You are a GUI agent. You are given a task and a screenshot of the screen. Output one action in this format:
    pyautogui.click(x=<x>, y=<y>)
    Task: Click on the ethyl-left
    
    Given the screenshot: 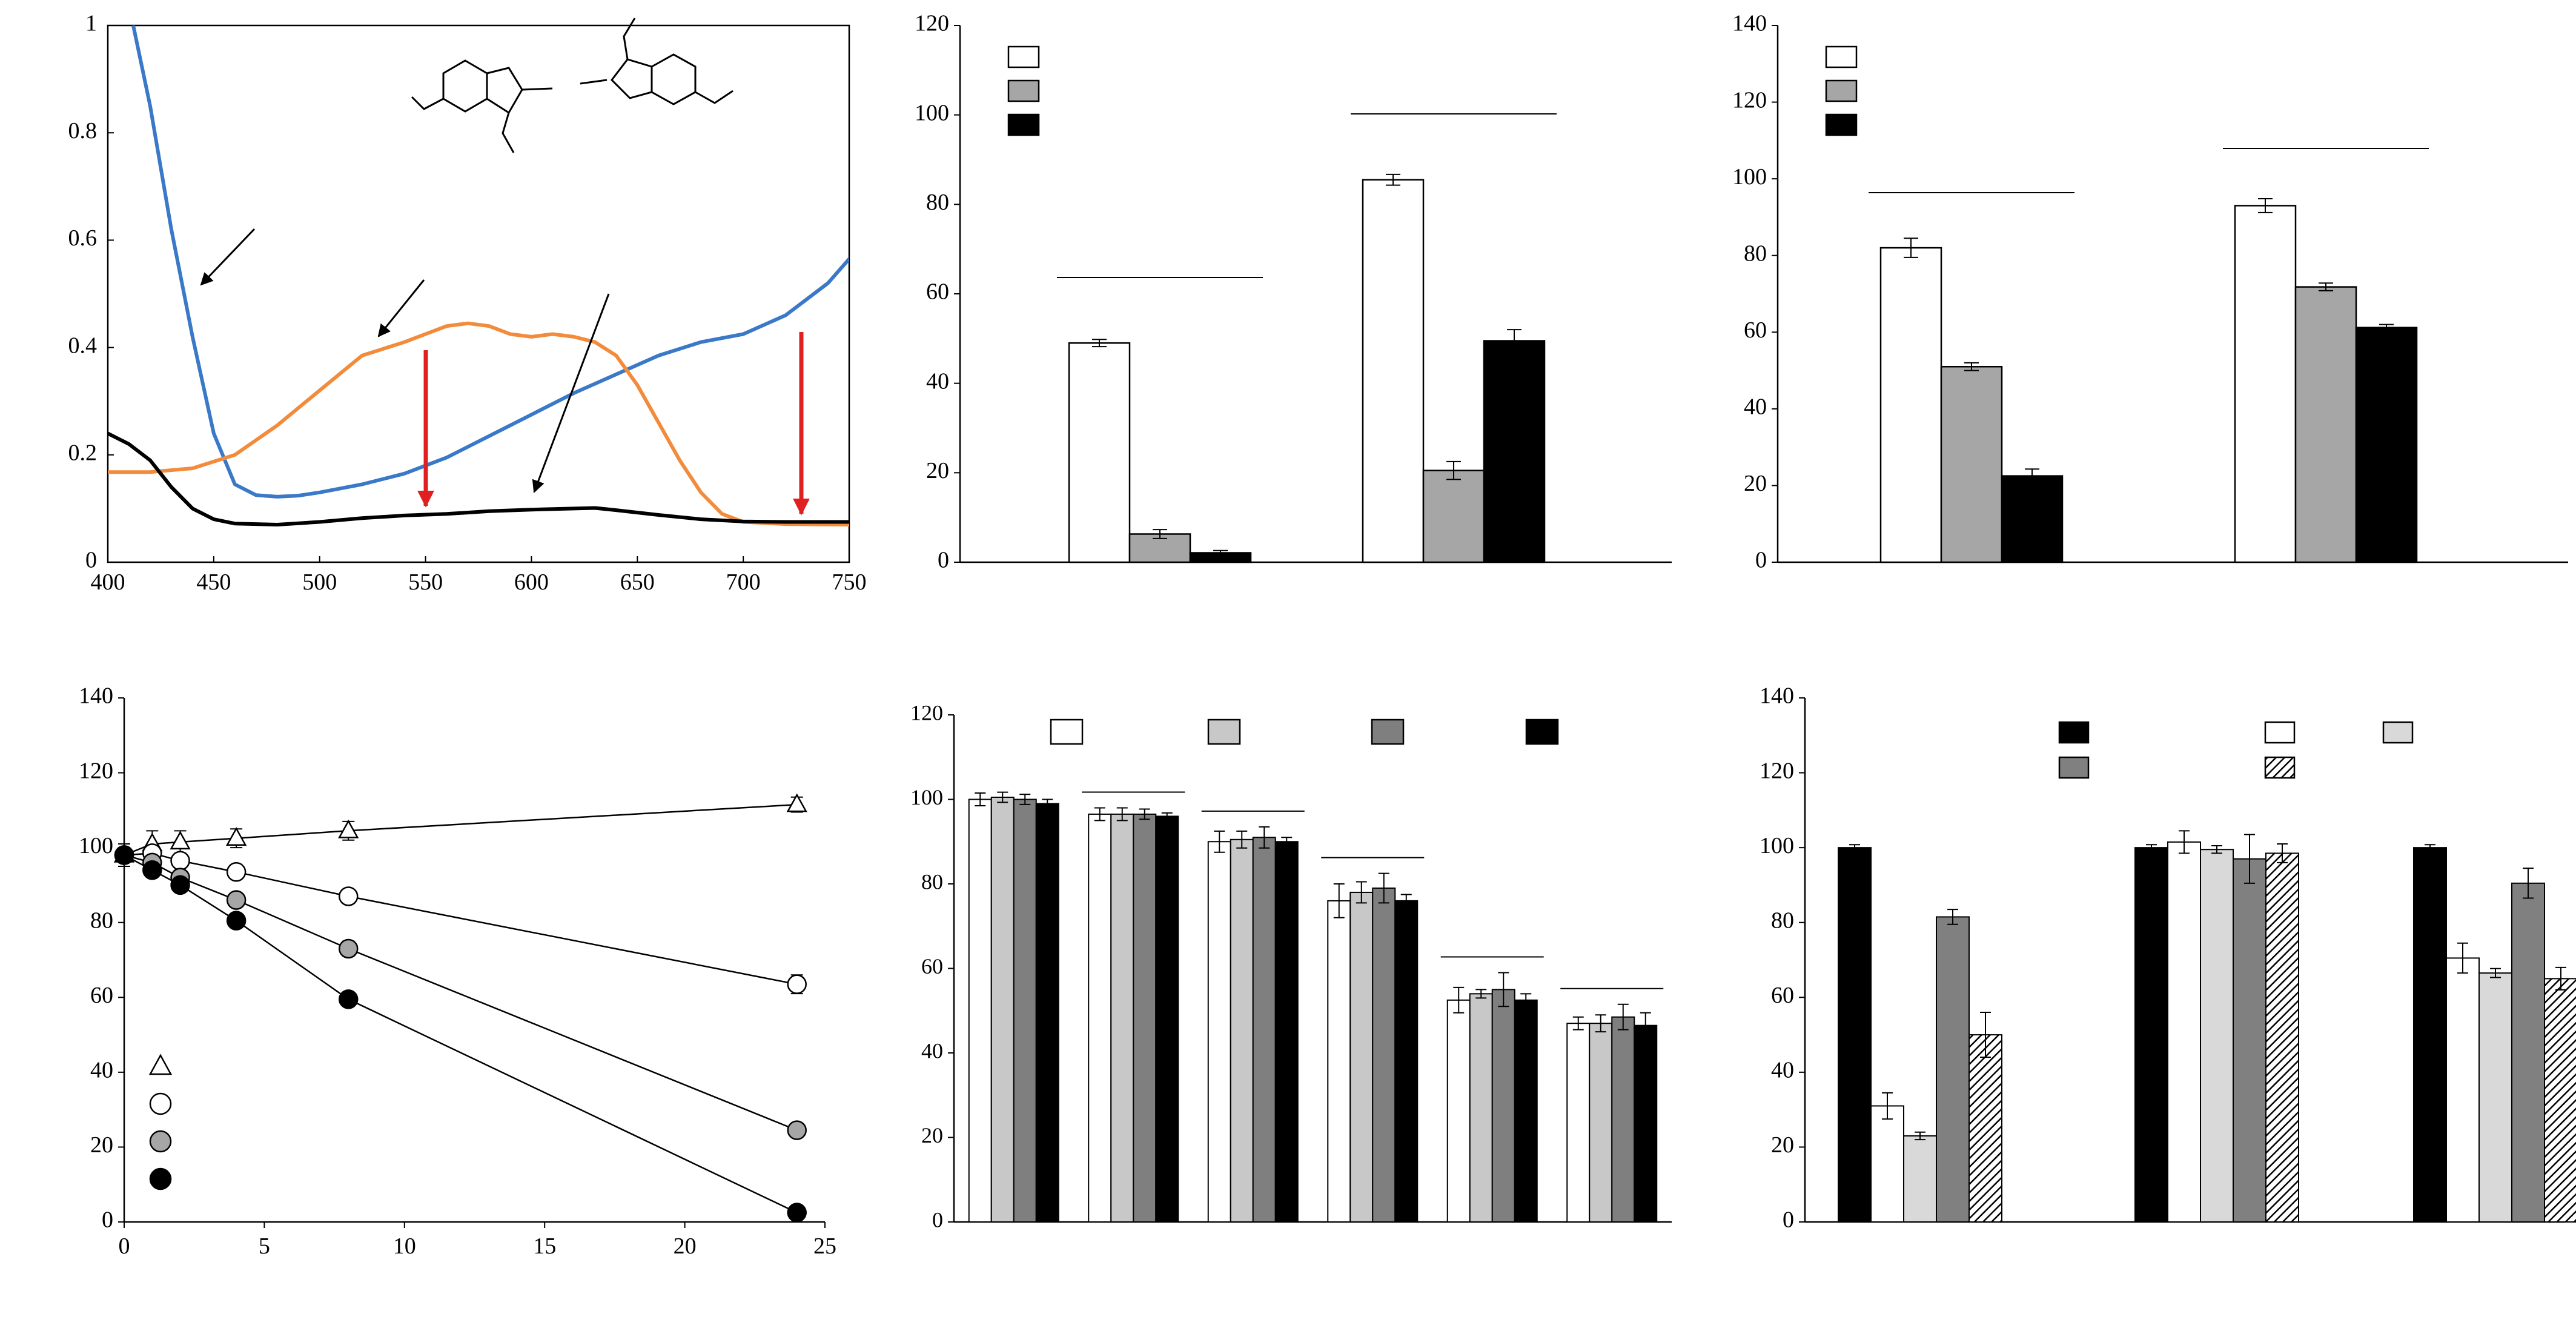 What is the action you would take?
    pyautogui.click(x=508, y=132)
    